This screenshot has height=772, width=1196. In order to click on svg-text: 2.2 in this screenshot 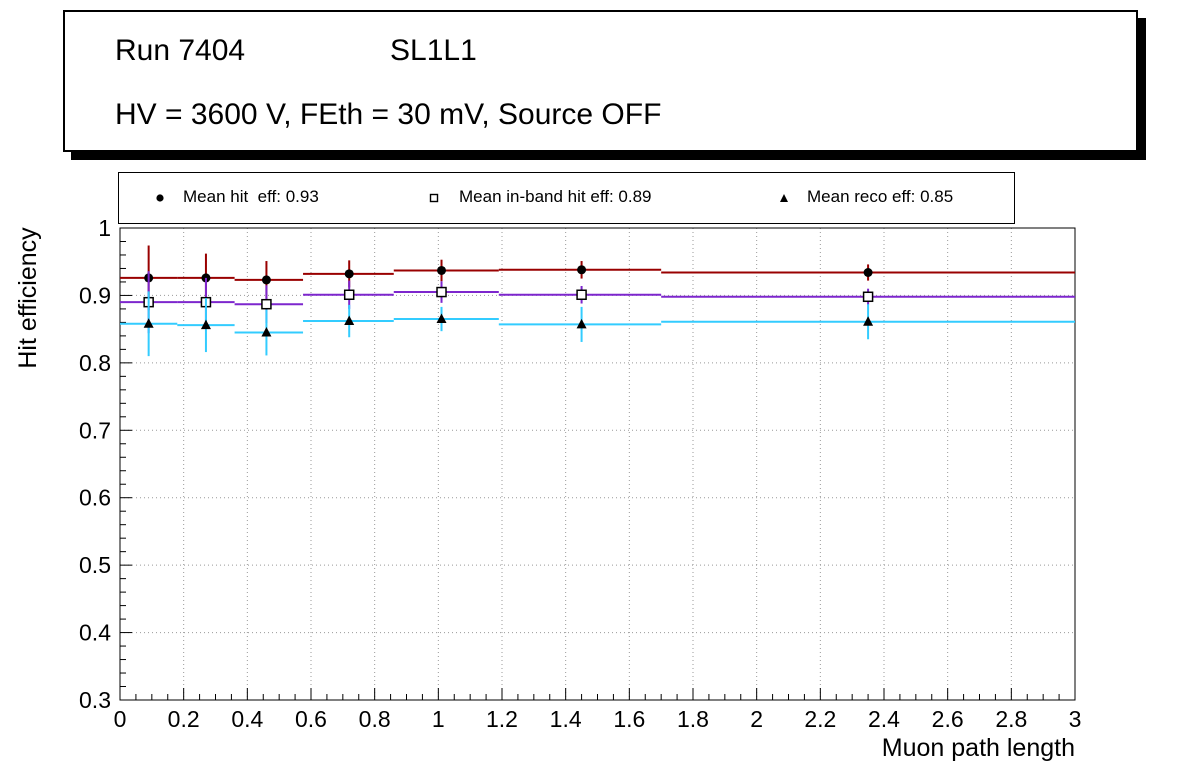, I will do `click(820, 719)`.